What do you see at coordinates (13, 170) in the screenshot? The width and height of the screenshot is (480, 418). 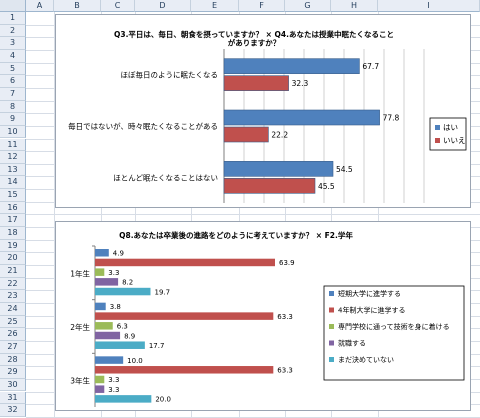 I see `row-header-13: 13` at bounding box center [13, 170].